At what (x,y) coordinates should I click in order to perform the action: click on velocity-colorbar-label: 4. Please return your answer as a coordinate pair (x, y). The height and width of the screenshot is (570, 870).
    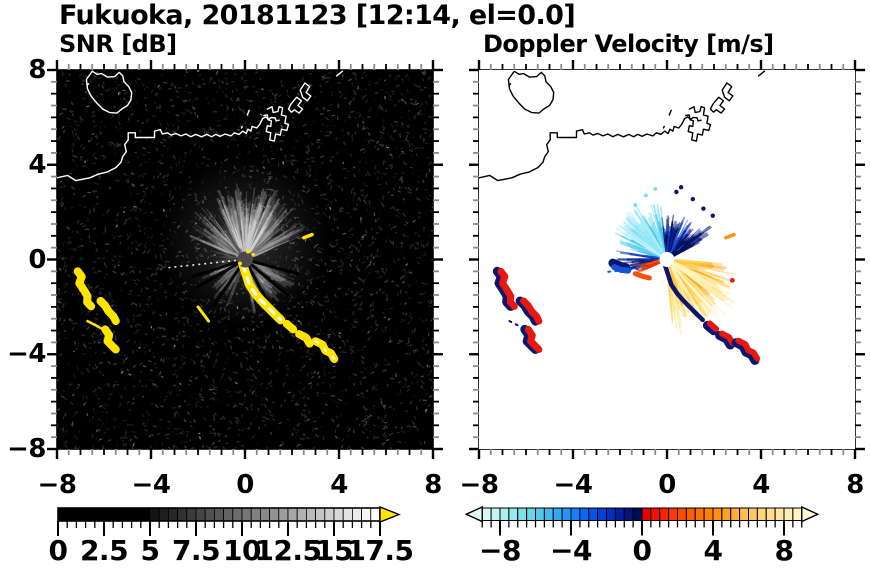
    Looking at the image, I should click on (713, 550).